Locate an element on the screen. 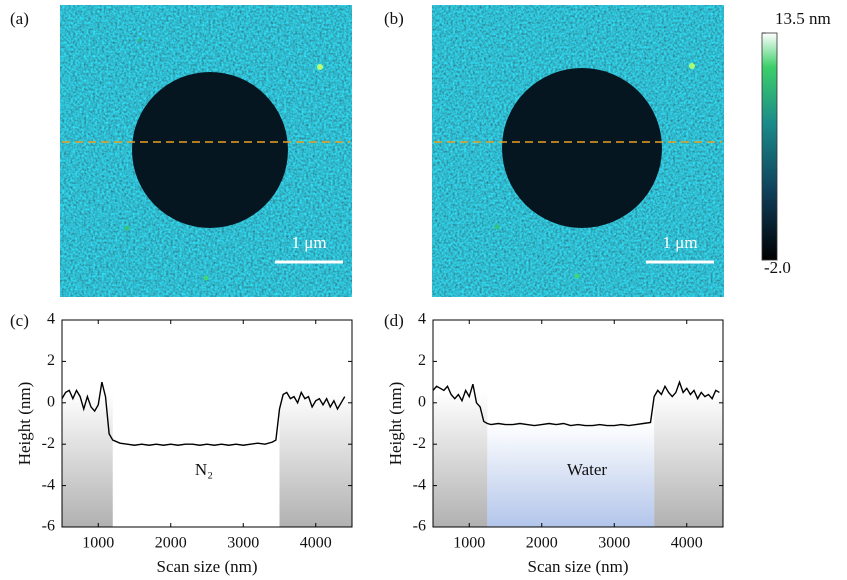 The height and width of the screenshot is (580, 847). annotation: N₂ is located at coordinates (204, 469).